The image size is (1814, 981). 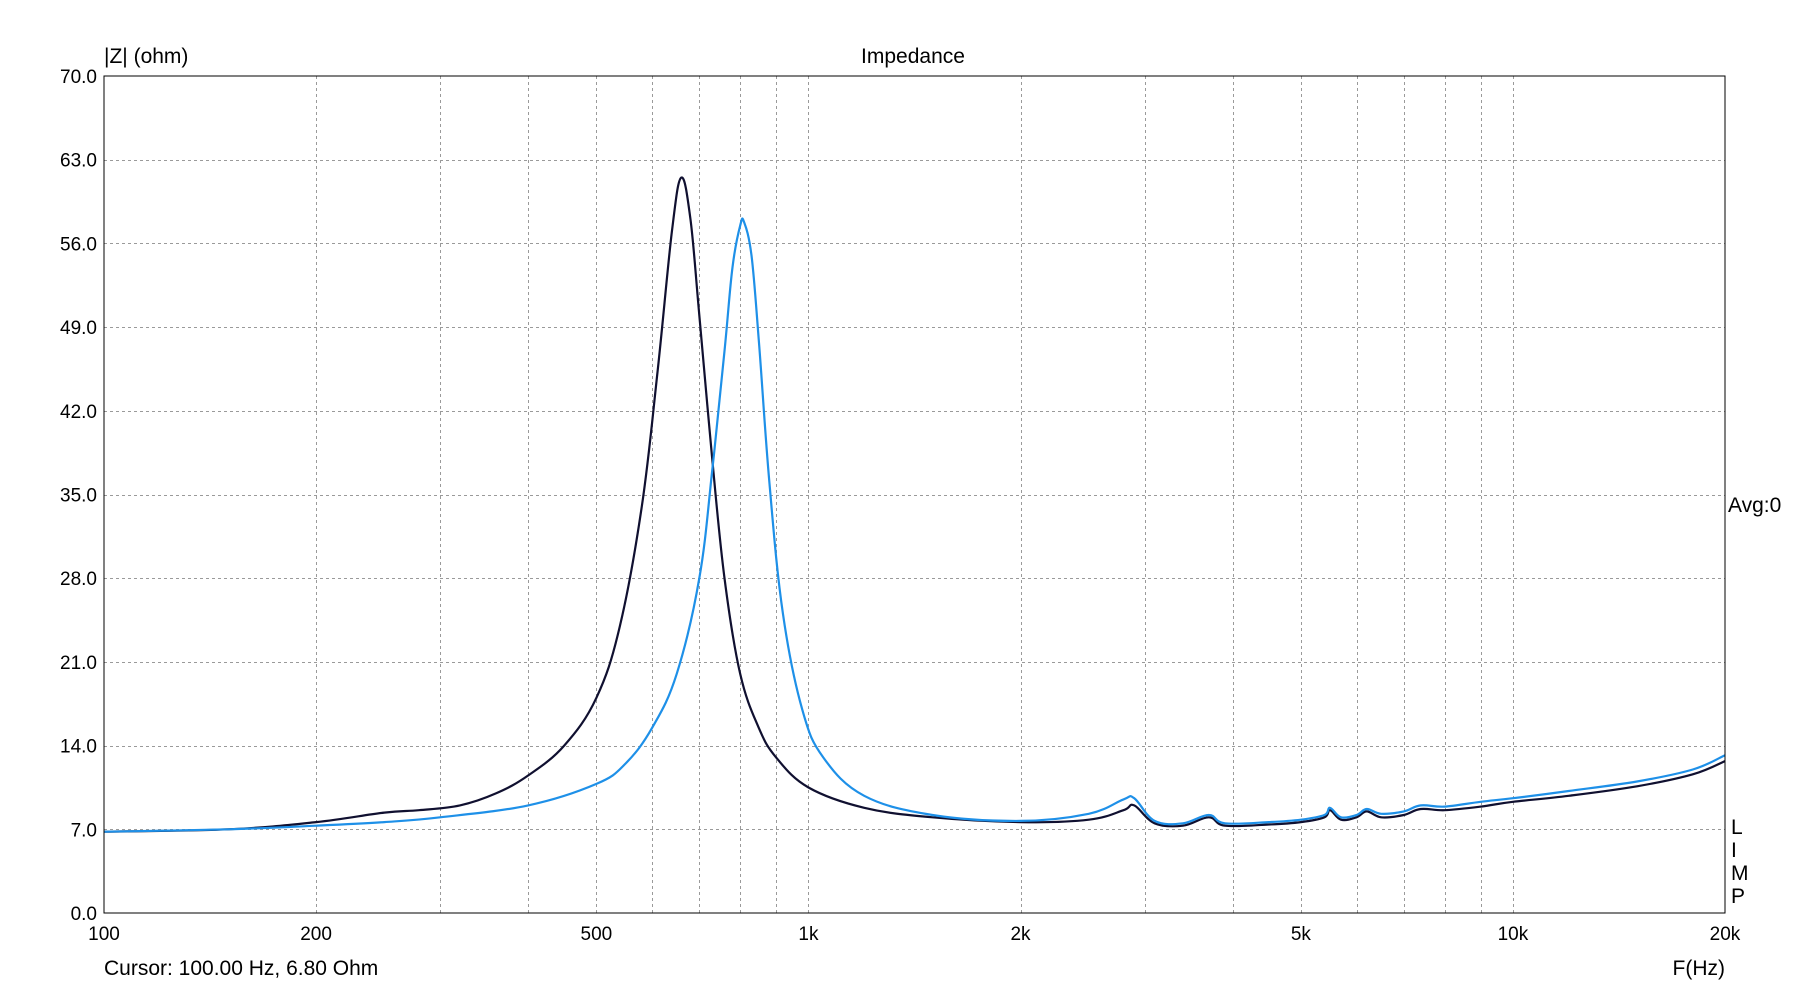 I want to click on x-tick-label: 10k, so click(x=1513, y=934).